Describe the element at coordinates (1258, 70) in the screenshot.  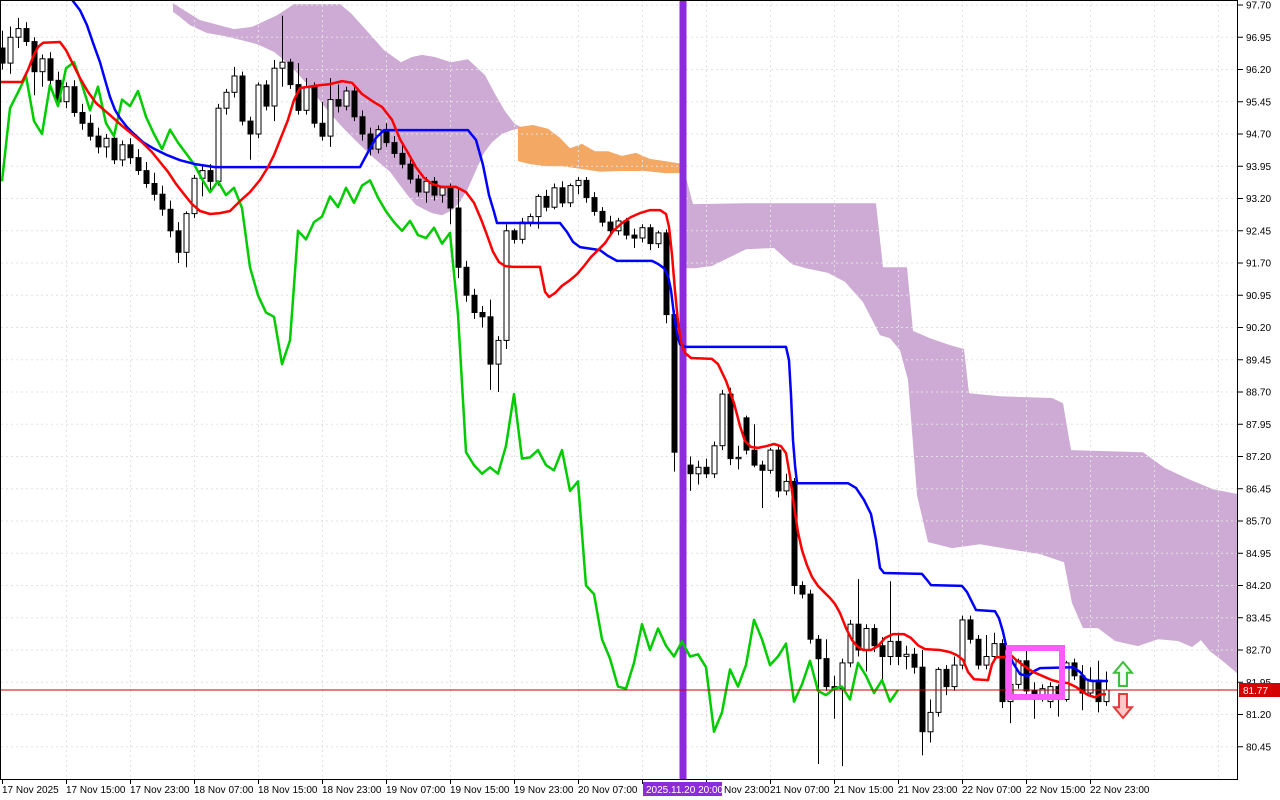
I see `price-axis-label: 96.20` at that location.